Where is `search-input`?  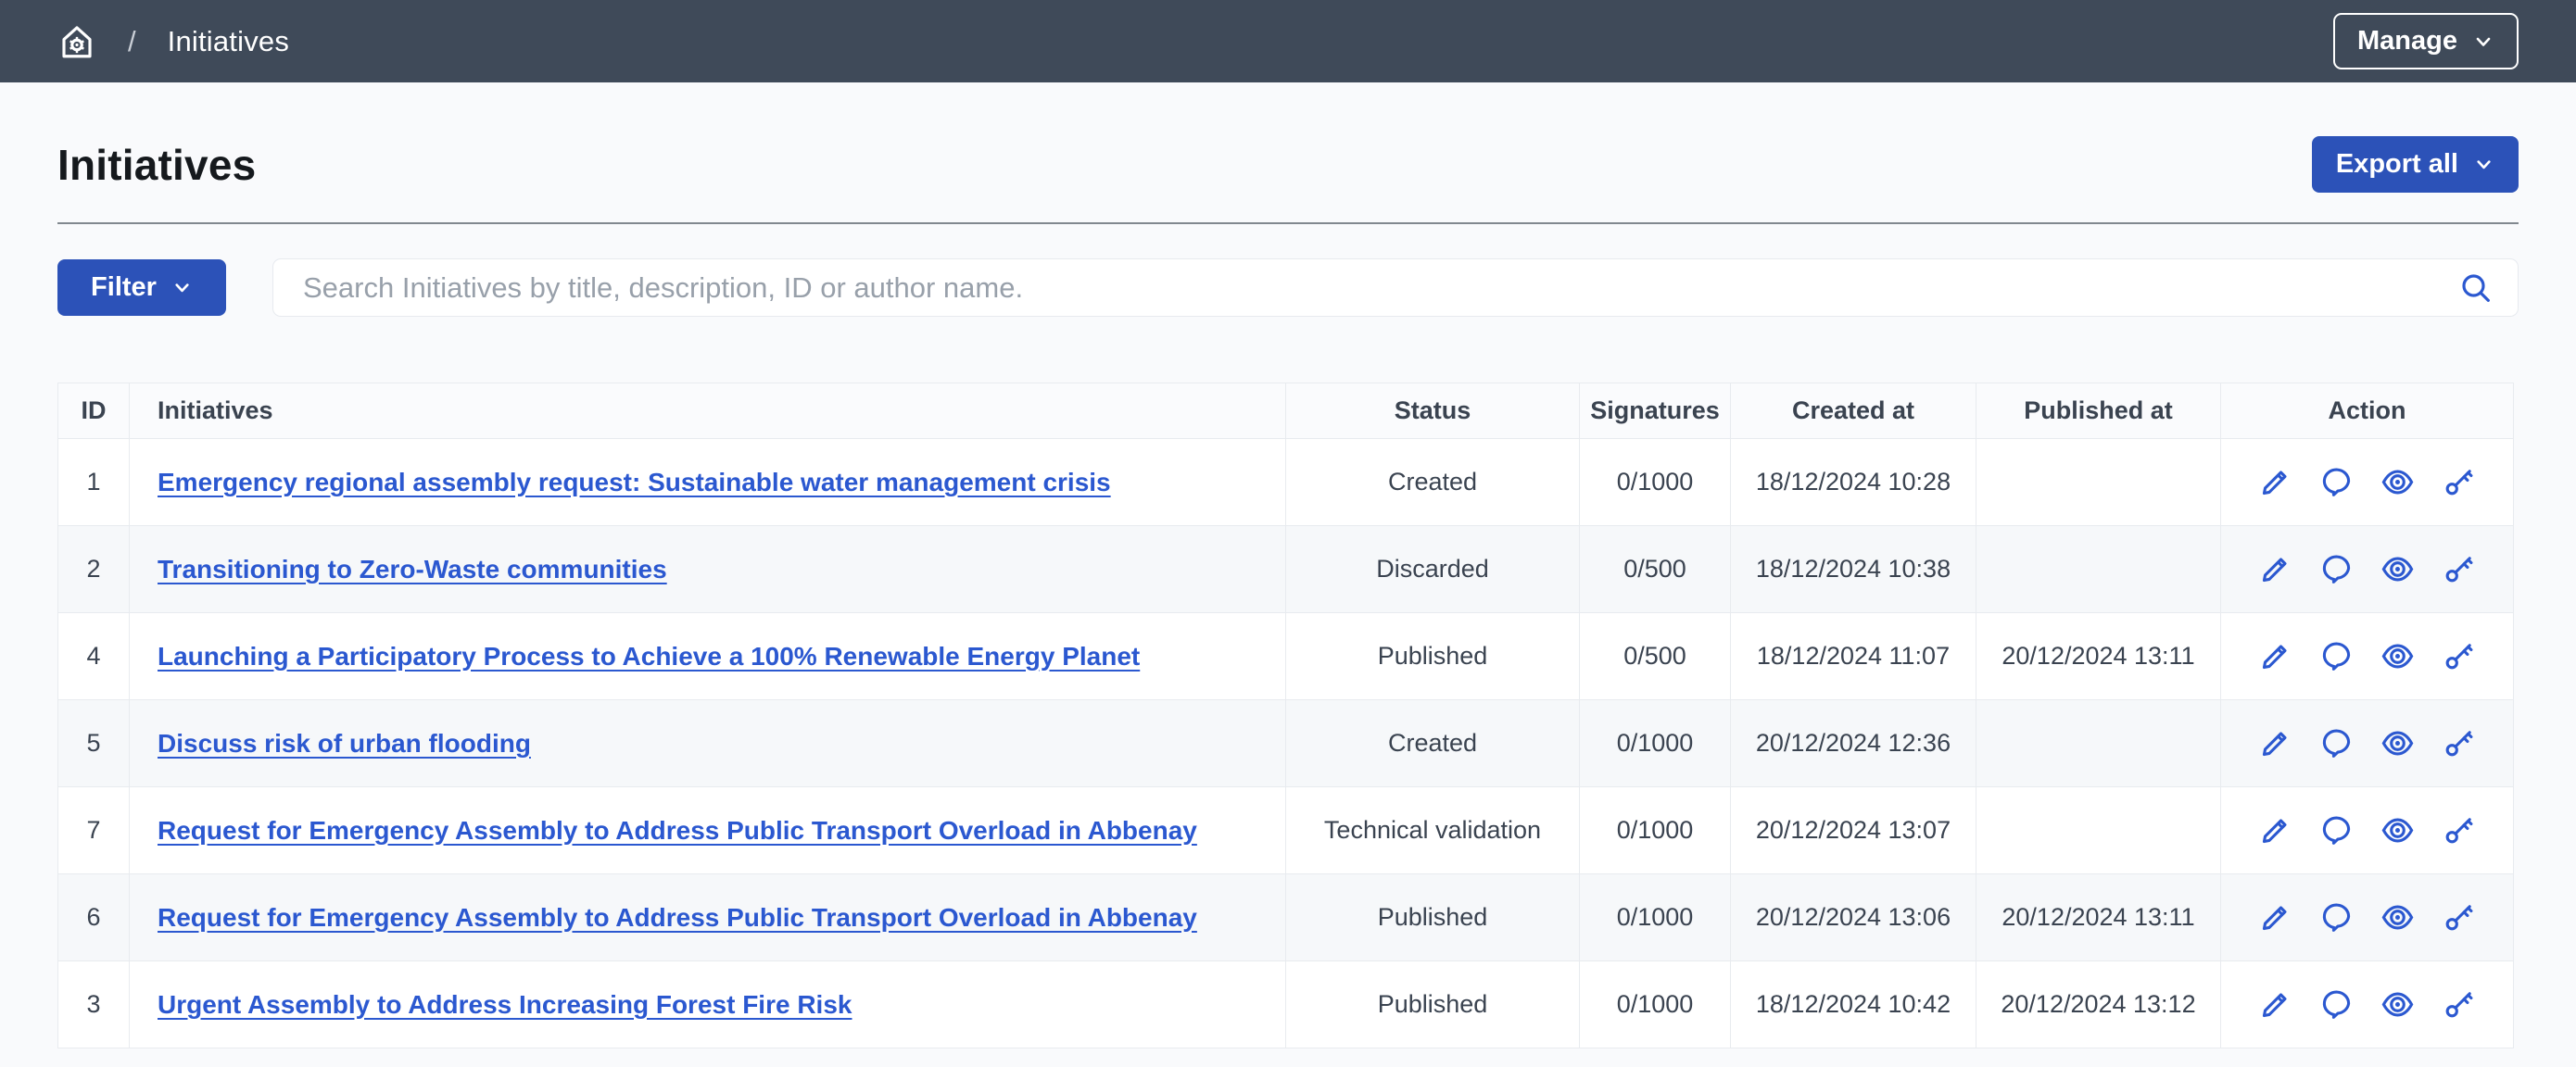 search-input is located at coordinates (1395, 287).